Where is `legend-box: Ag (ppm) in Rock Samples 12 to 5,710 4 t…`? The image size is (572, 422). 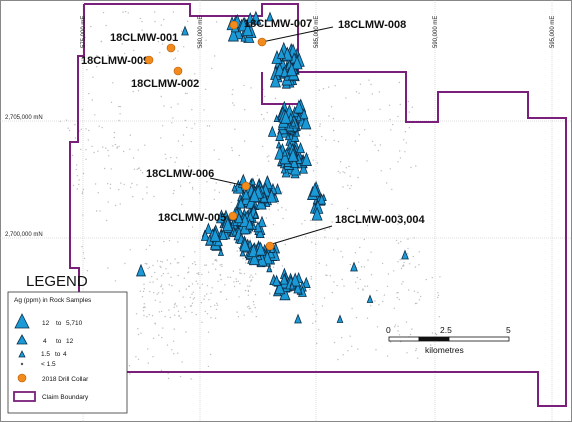 legend-box: Ag (ppm) in Rock Samples 12 to 5,710 4 t… is located at coordinates (67, 352).